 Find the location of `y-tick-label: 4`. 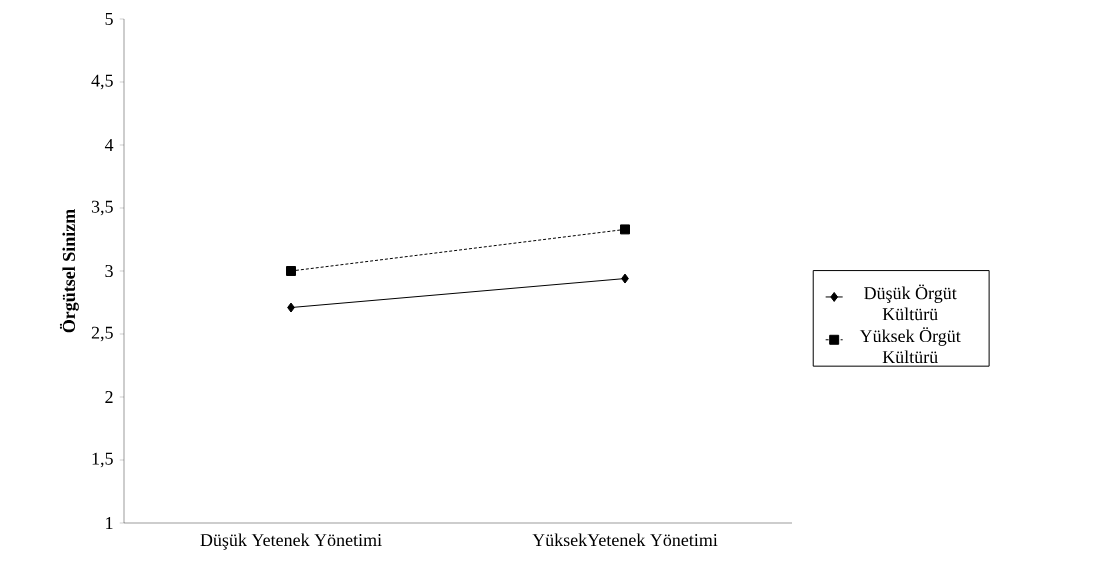

y-tick-label: 4 is located at coordinates (109, 145).